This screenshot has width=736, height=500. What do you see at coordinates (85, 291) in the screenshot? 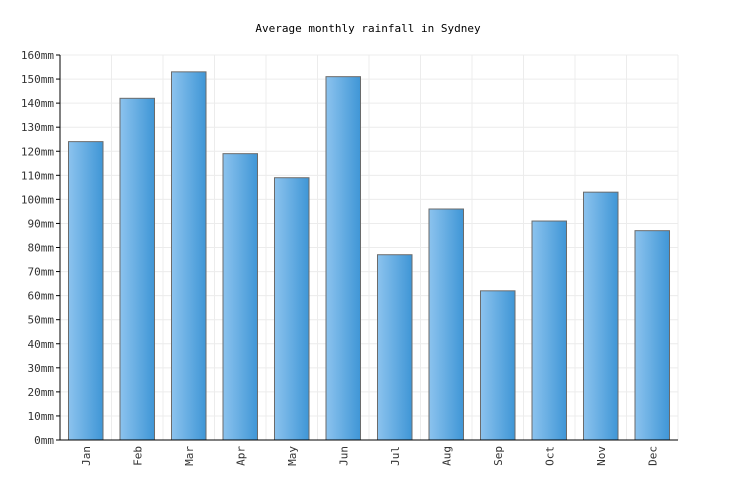
I see `bar-jan` at bounding box center [85, 291].